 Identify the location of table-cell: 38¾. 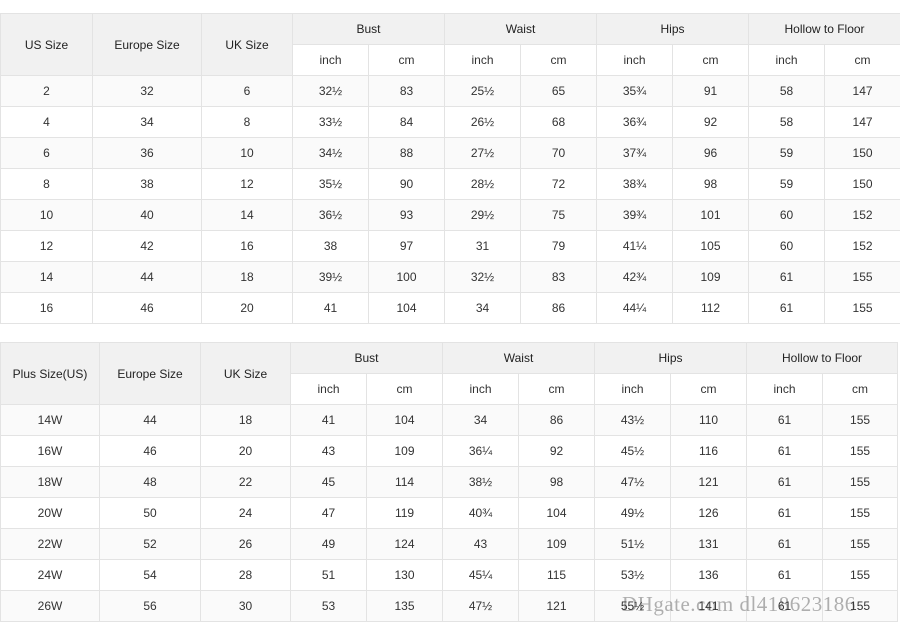
(635, 184).